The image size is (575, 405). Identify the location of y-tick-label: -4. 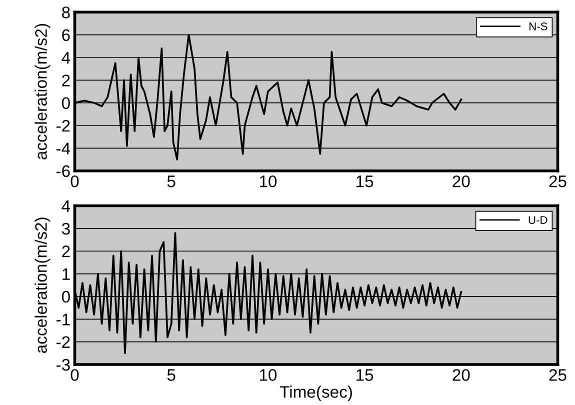
(63, 148).